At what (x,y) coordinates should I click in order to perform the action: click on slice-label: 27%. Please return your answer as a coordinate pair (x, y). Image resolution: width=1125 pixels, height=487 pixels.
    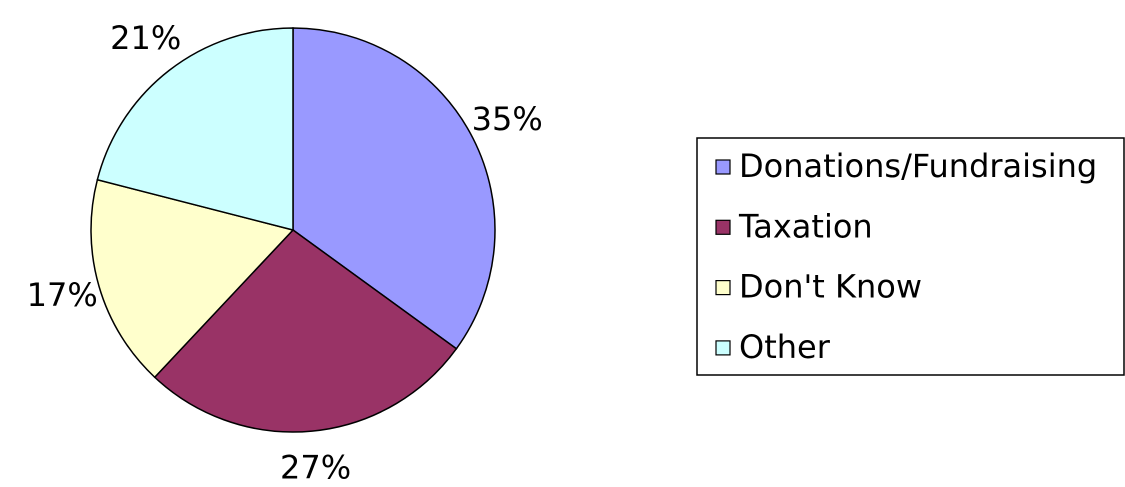
    Looking at the image, I should click on (315, 467).